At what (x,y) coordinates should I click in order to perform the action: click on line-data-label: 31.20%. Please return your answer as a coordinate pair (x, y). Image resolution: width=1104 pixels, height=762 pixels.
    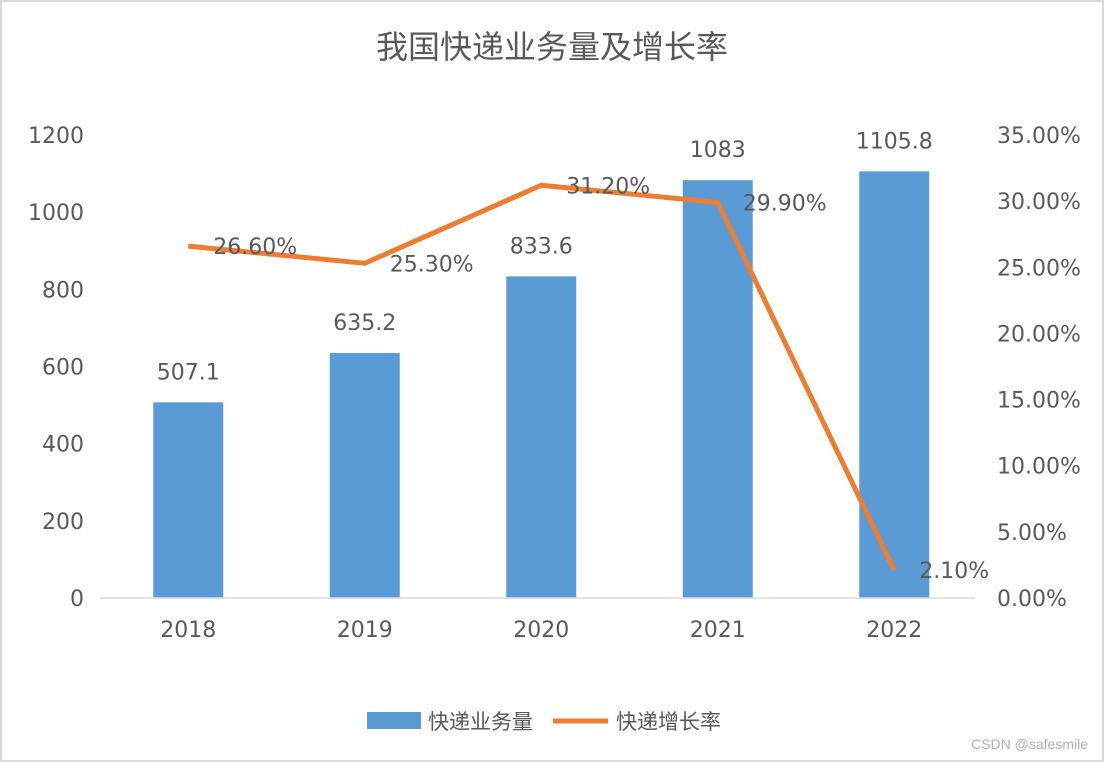
    Looking at the image, I should click on (608, 186).